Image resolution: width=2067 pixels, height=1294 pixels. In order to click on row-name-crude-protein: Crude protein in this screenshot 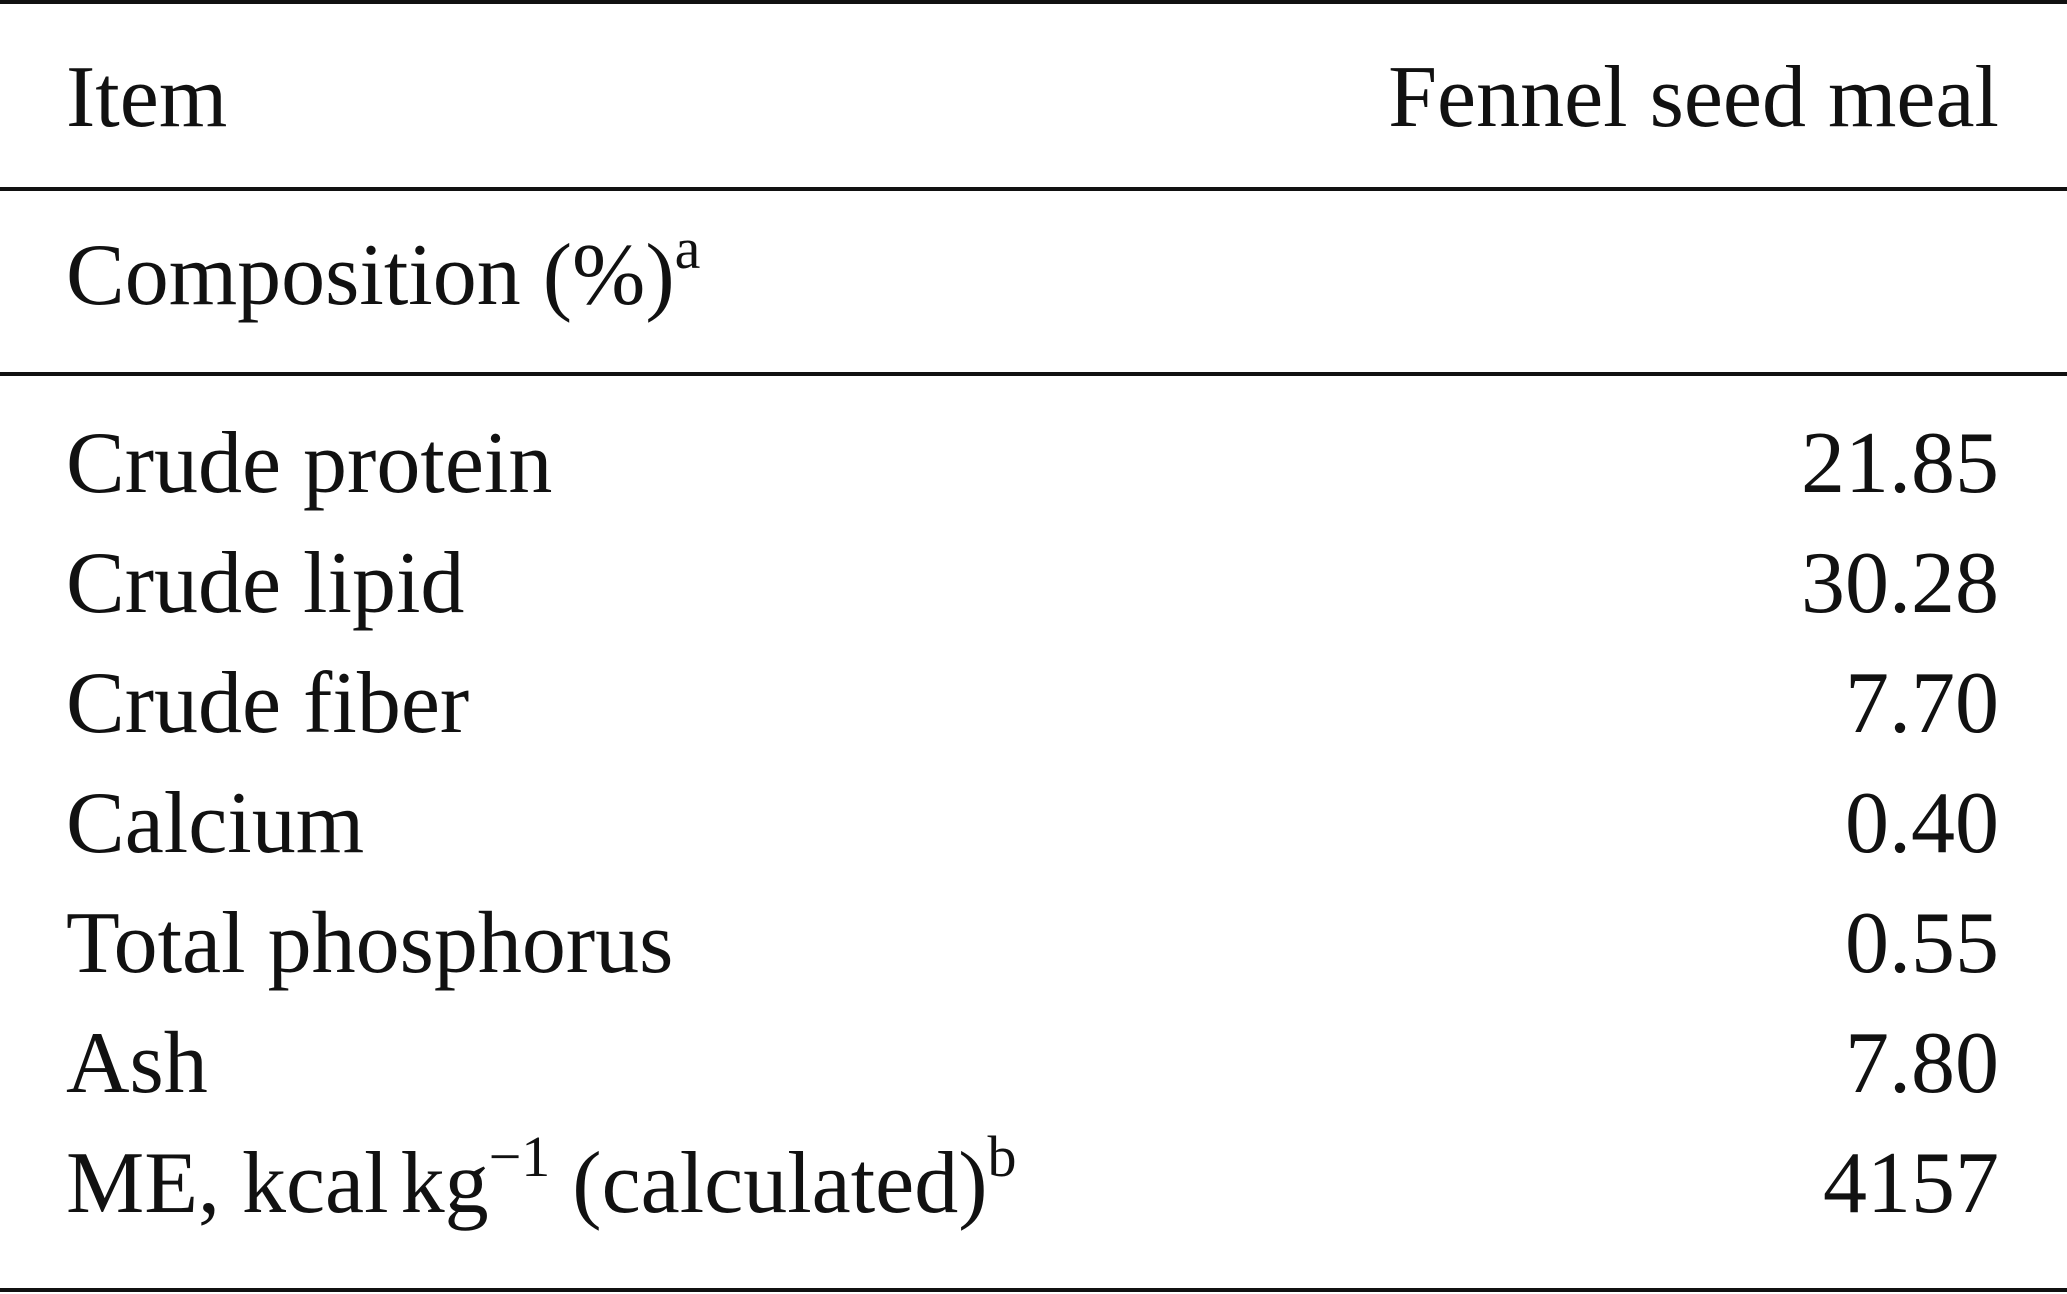, I will do `click(309, 463)`.